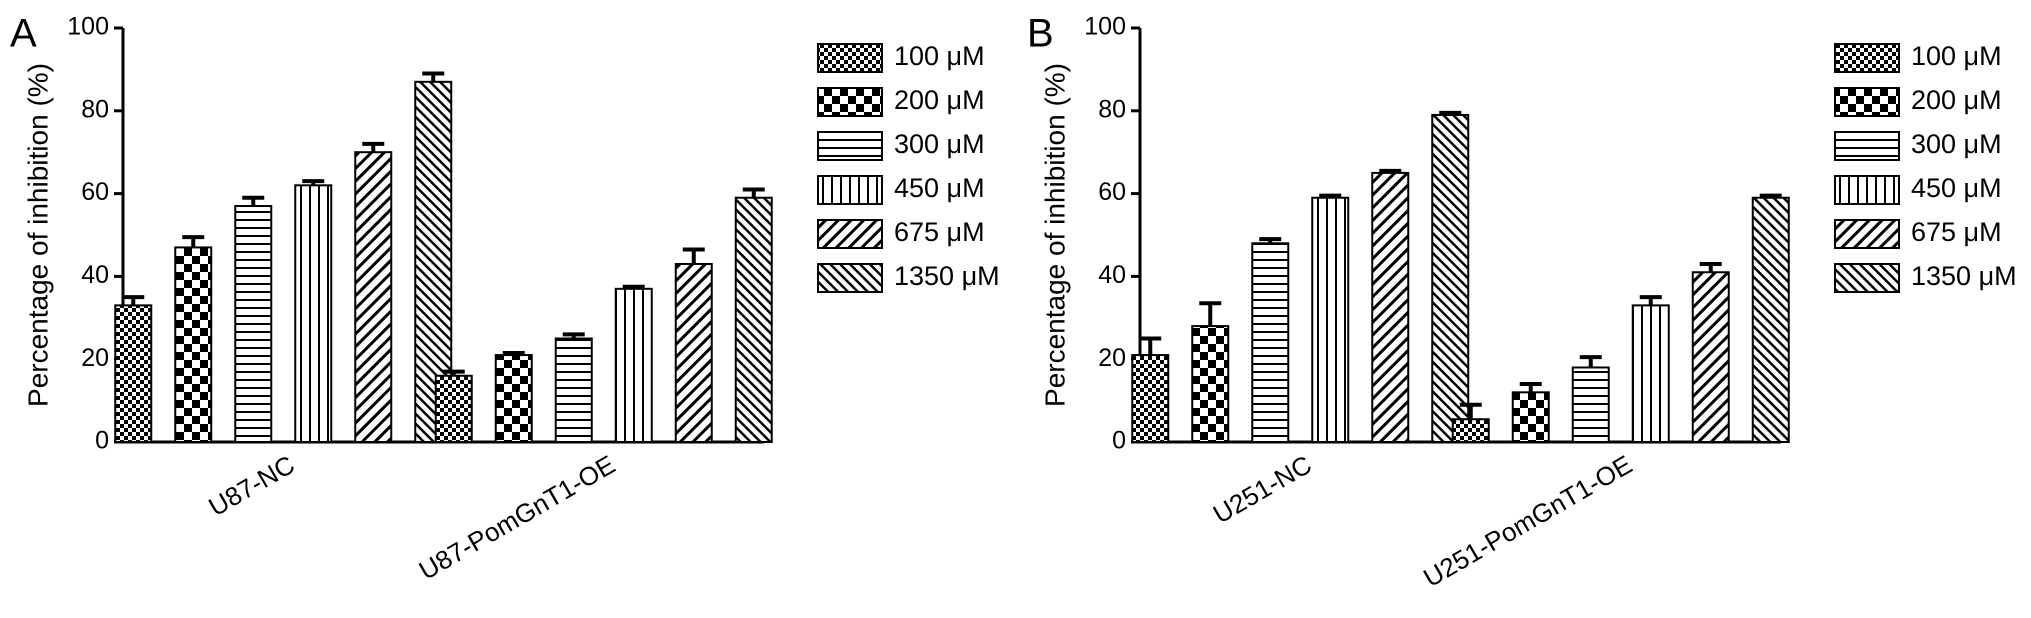 The height and width of the screenshot is (618, 2031). I want to click on x-tick-label: U251-PomGnT1-OE, so click(1527, 521).